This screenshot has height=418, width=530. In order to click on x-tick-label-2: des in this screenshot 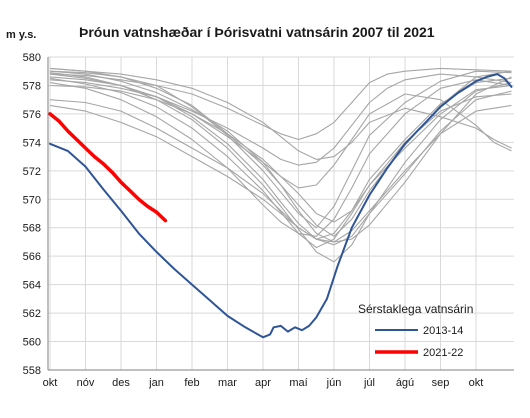, I will do `click(121, 383)`.